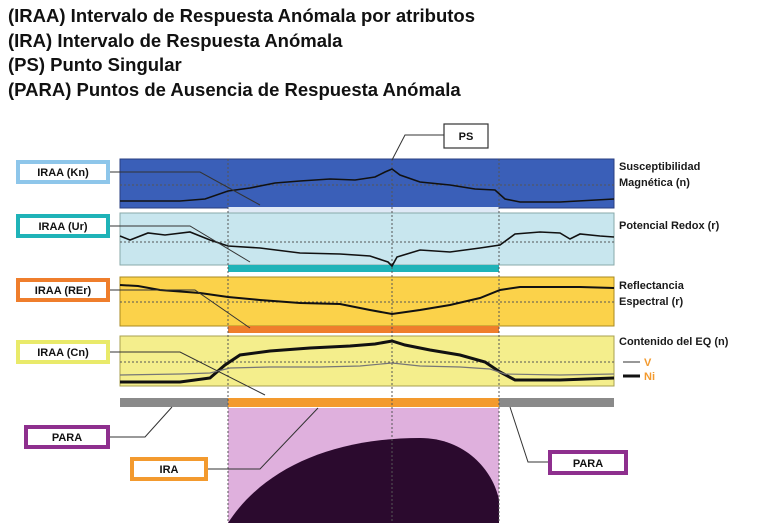 The height and width of the screenshot is (529, 767). What do you see at coordinates (652, 286) in the screenshot?
I see `label-rer-line1: Reflectancia` at bounding box center [652, 286].